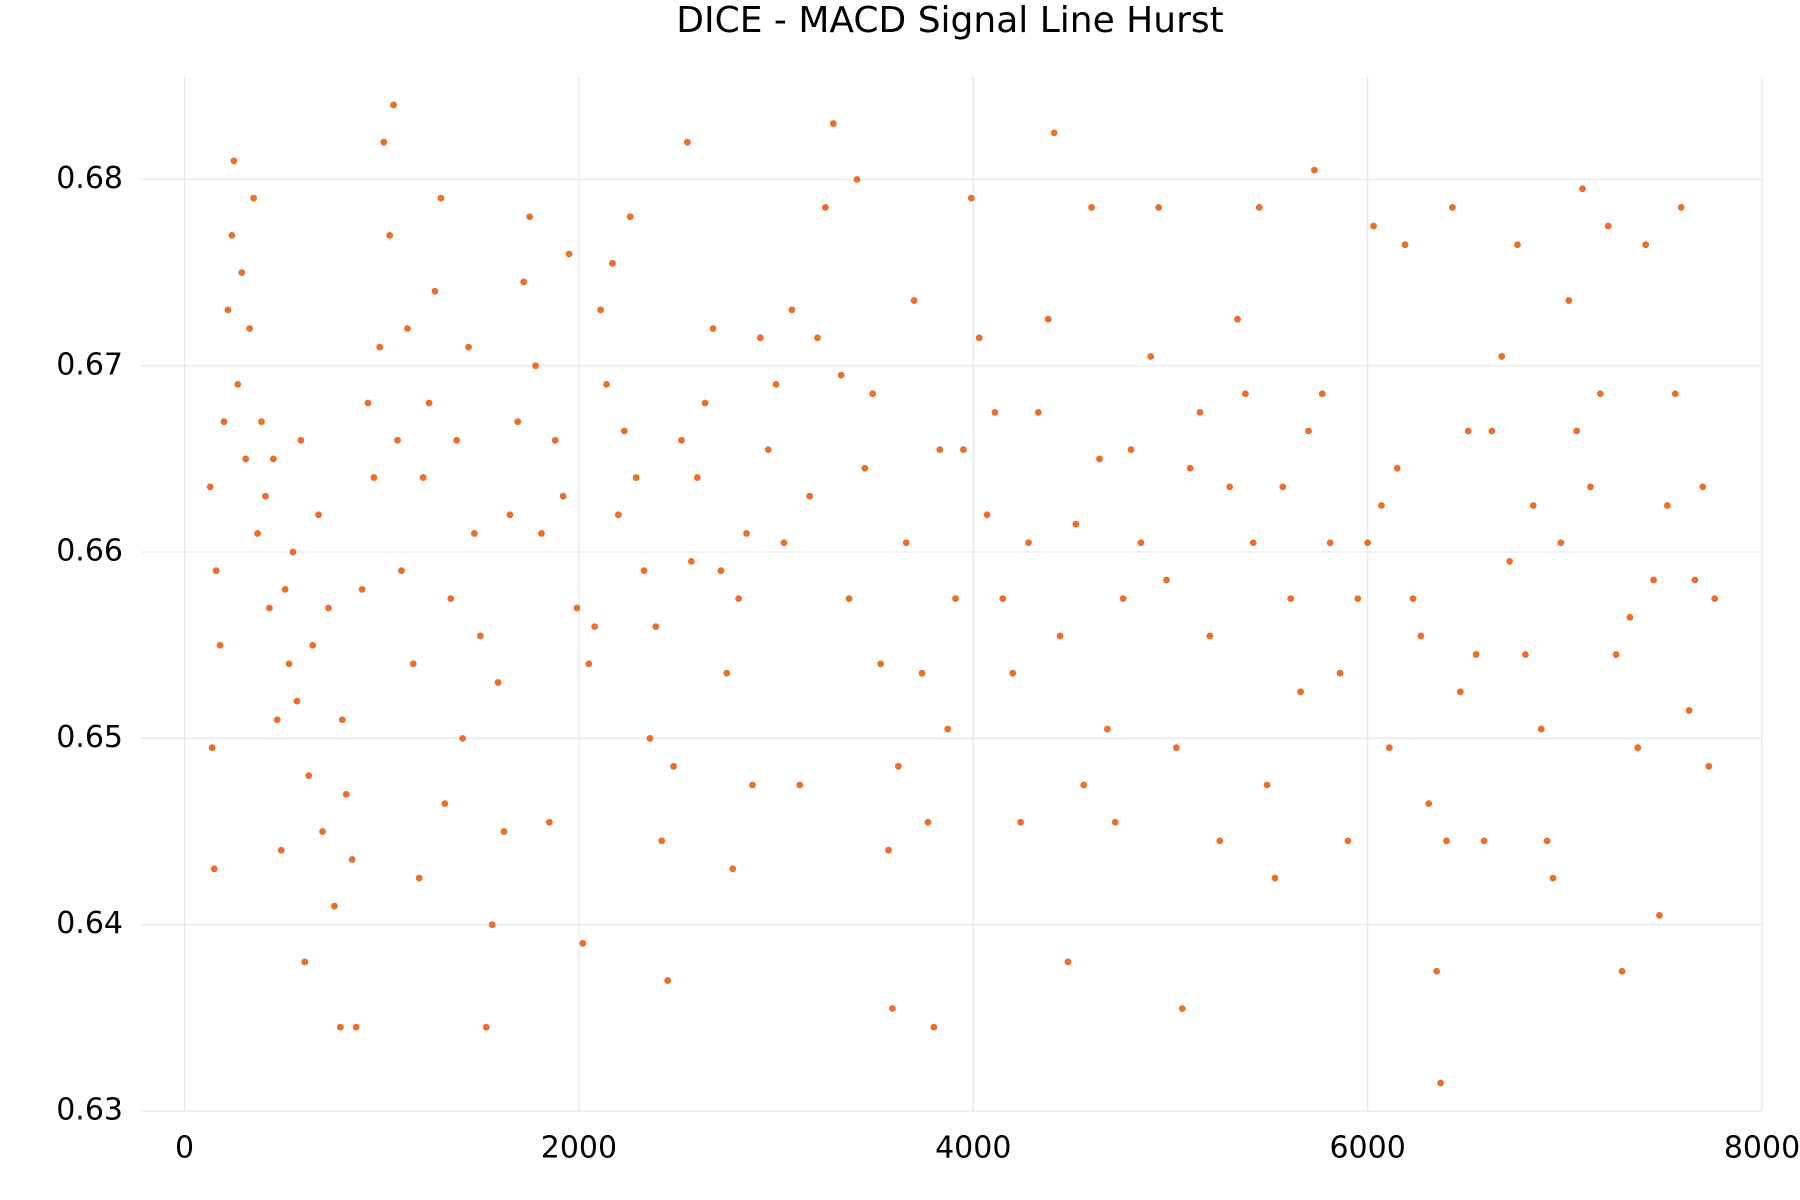 The height and width of the screenshot is (1200, 1800). What do you see at coordinates (579, 1148) in the screenshot?
I see `x-tick-label: 2000` at bounding box center [579, 1148].